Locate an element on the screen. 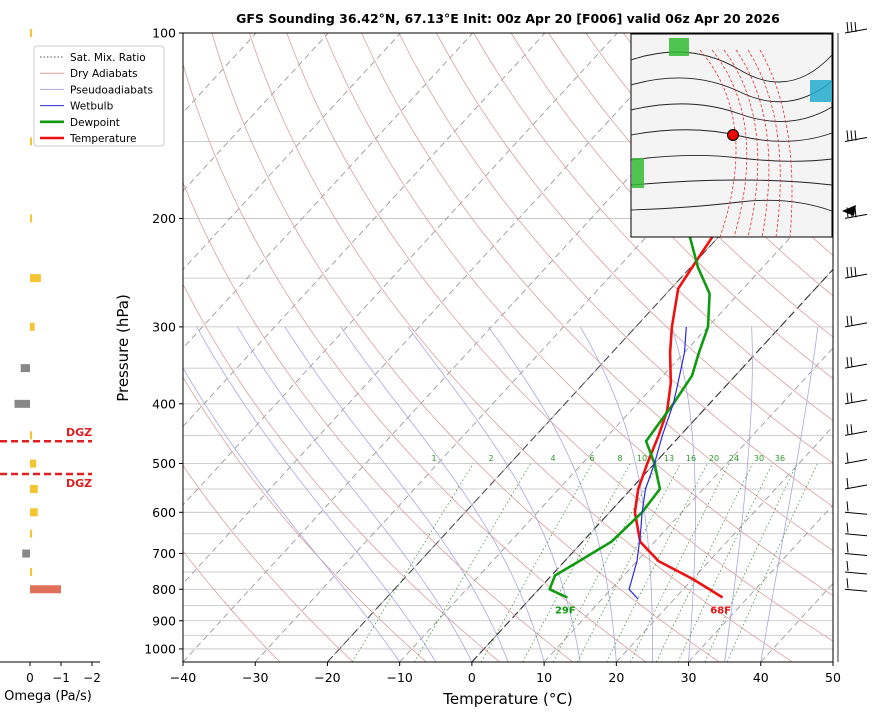 This screenshot has width=877, height=720. dgz-label-bottom: DGZ is located at coordinates (79, 483).